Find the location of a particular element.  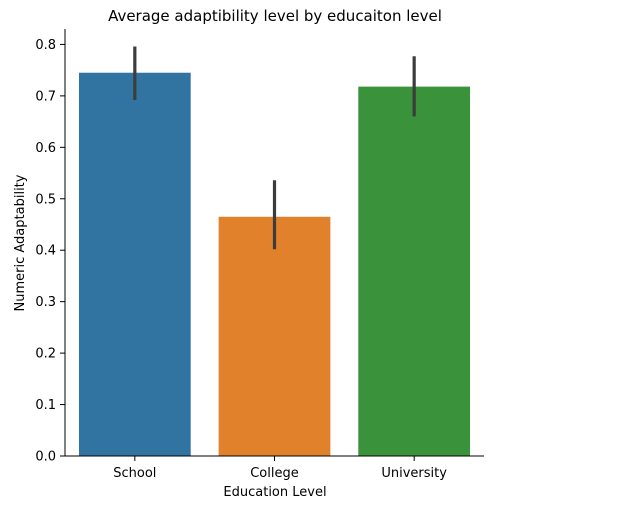

y-tick-label: 0.4 is located at coordinates (45, 251).